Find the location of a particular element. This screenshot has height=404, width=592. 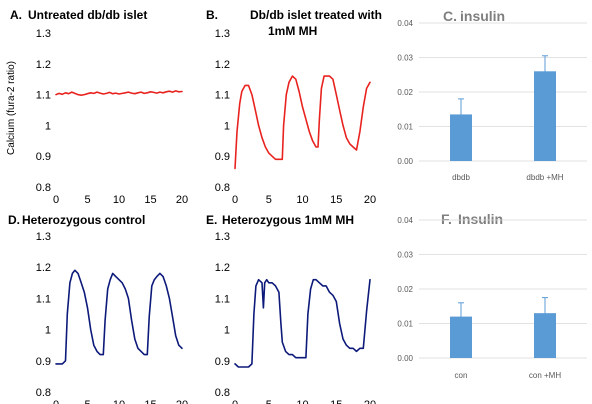

y-axis-label: Calcium (fura-2 ratio) is located at coordinates (11, 108).